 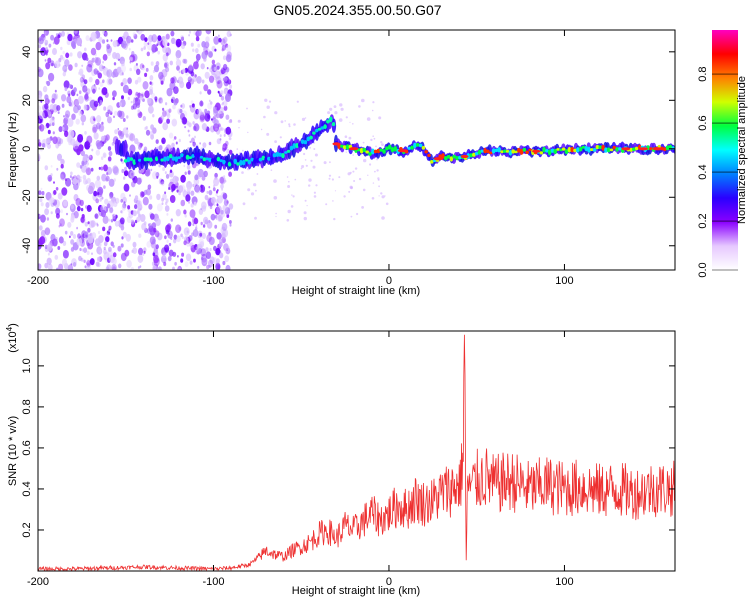 I want to click on ridge-hotspot, so click(x=353, y=149).